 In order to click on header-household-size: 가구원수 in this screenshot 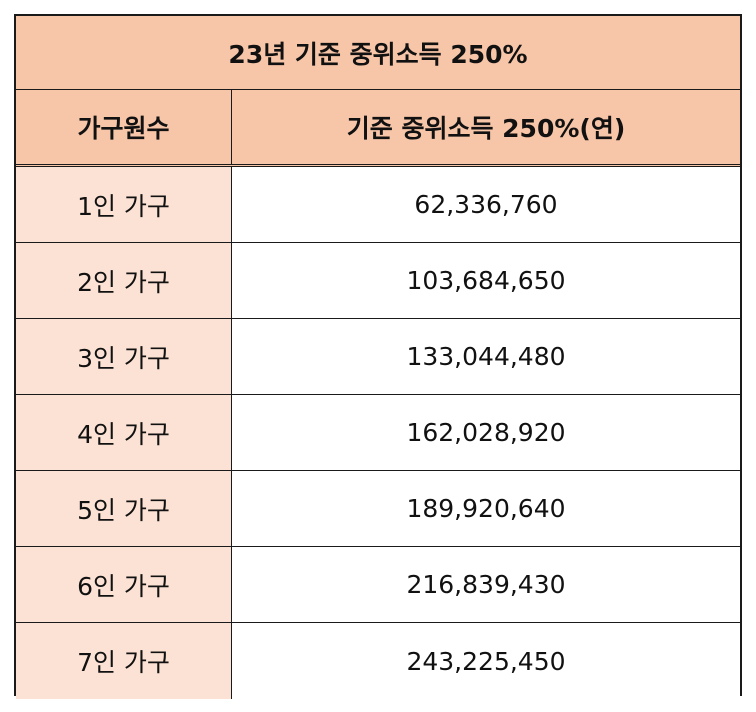, I will do `click(124, 127)`.